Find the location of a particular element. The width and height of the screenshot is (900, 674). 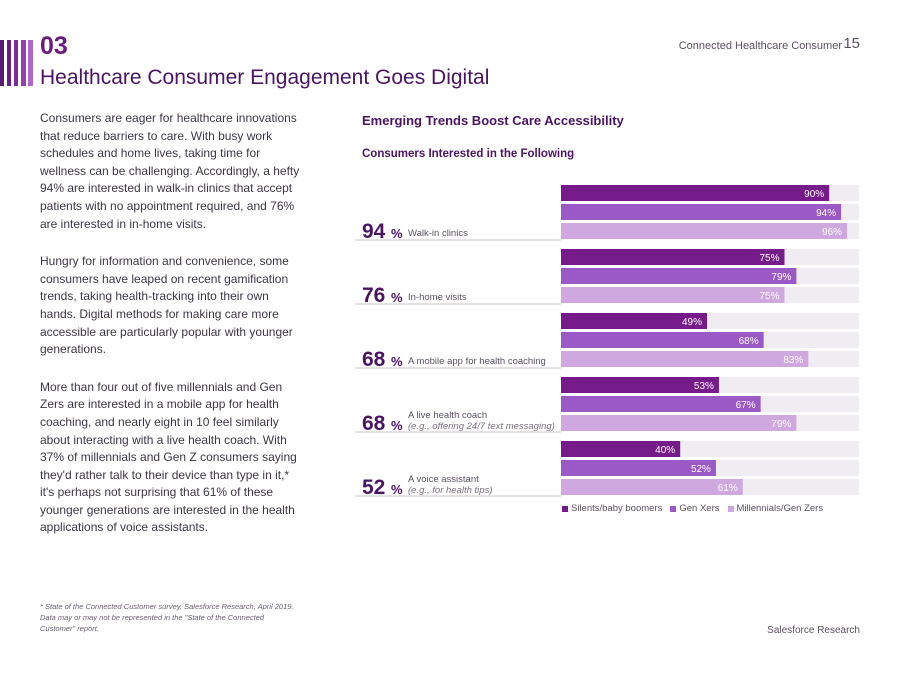

bar-value-label: 40% is located at coordinates (665, 450).